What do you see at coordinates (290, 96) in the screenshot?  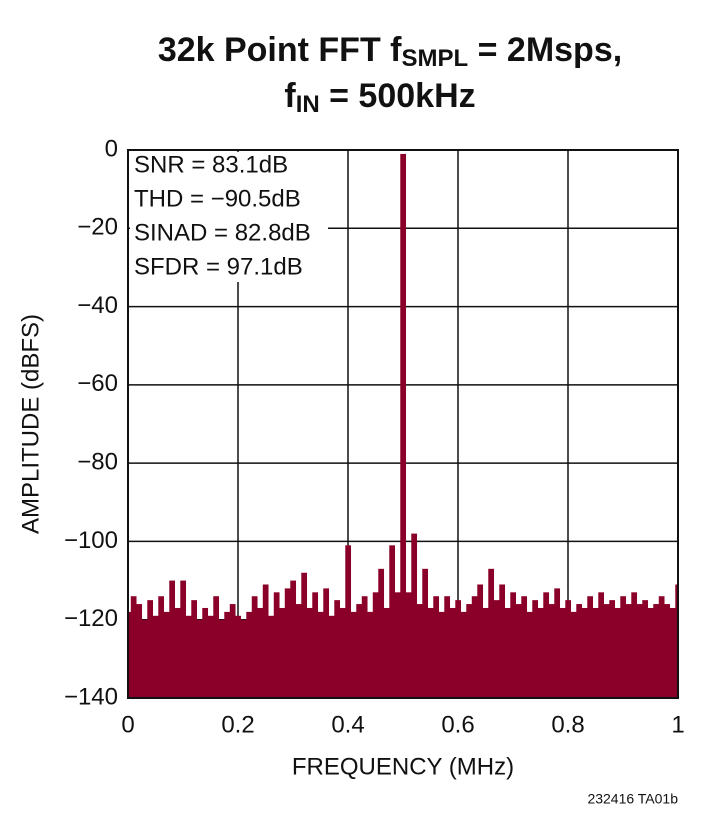 I see `title-part: f` at bounding box center [290, 96].